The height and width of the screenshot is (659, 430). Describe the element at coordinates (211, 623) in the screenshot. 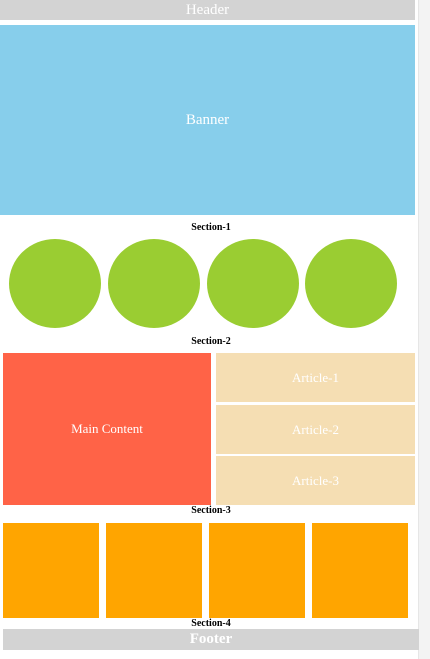

I see `section-4-label: Section-4` at that location.